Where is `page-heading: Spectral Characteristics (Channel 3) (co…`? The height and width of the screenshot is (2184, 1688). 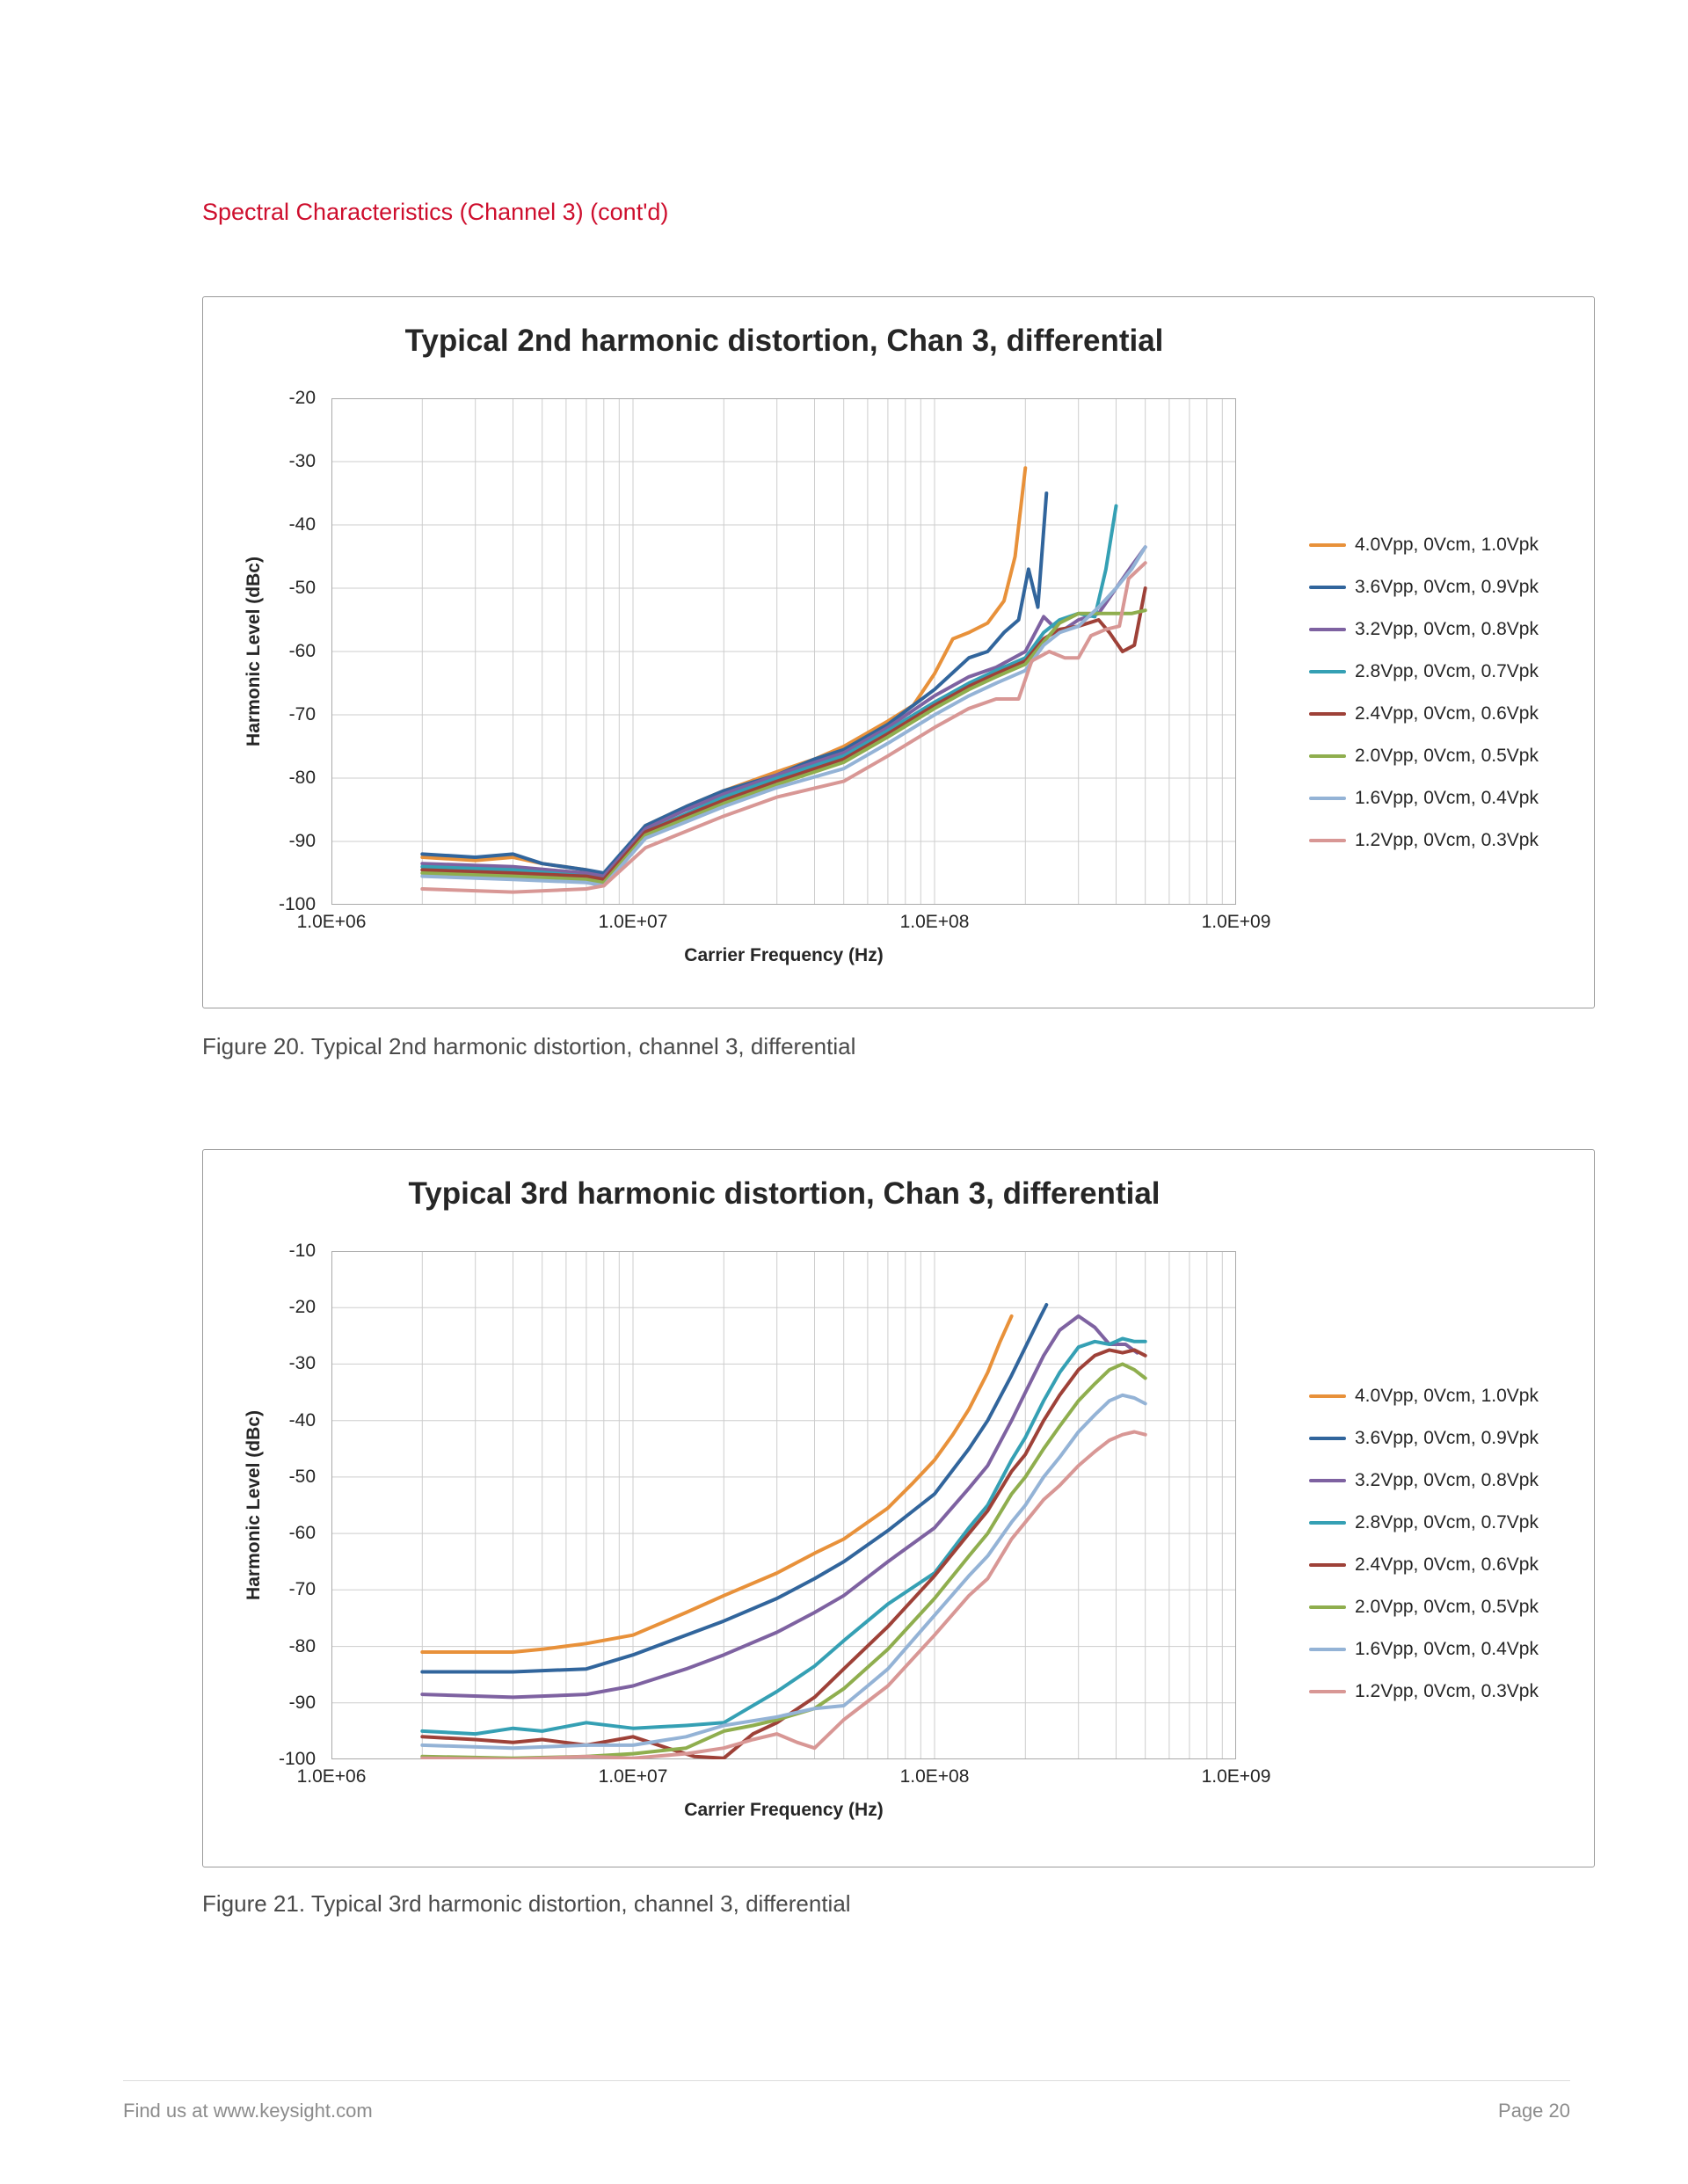
page-heading: Spectral Characteristics (Channel 3) (co… is located at coordinates (435, 212).